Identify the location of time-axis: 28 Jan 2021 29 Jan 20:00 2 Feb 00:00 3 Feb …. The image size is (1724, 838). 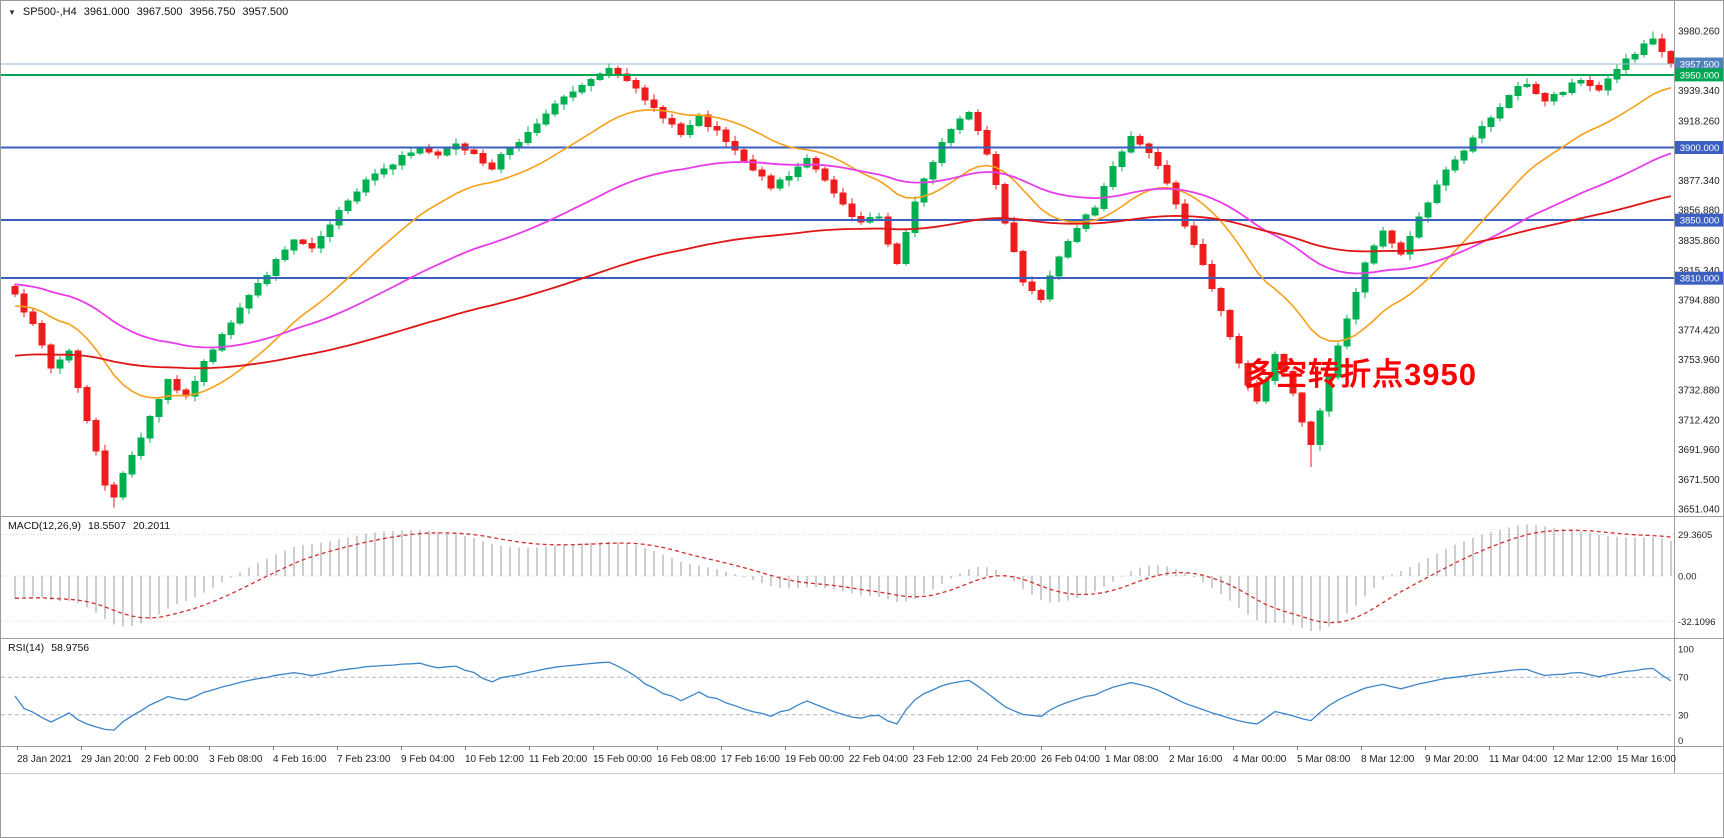
(846, 755).